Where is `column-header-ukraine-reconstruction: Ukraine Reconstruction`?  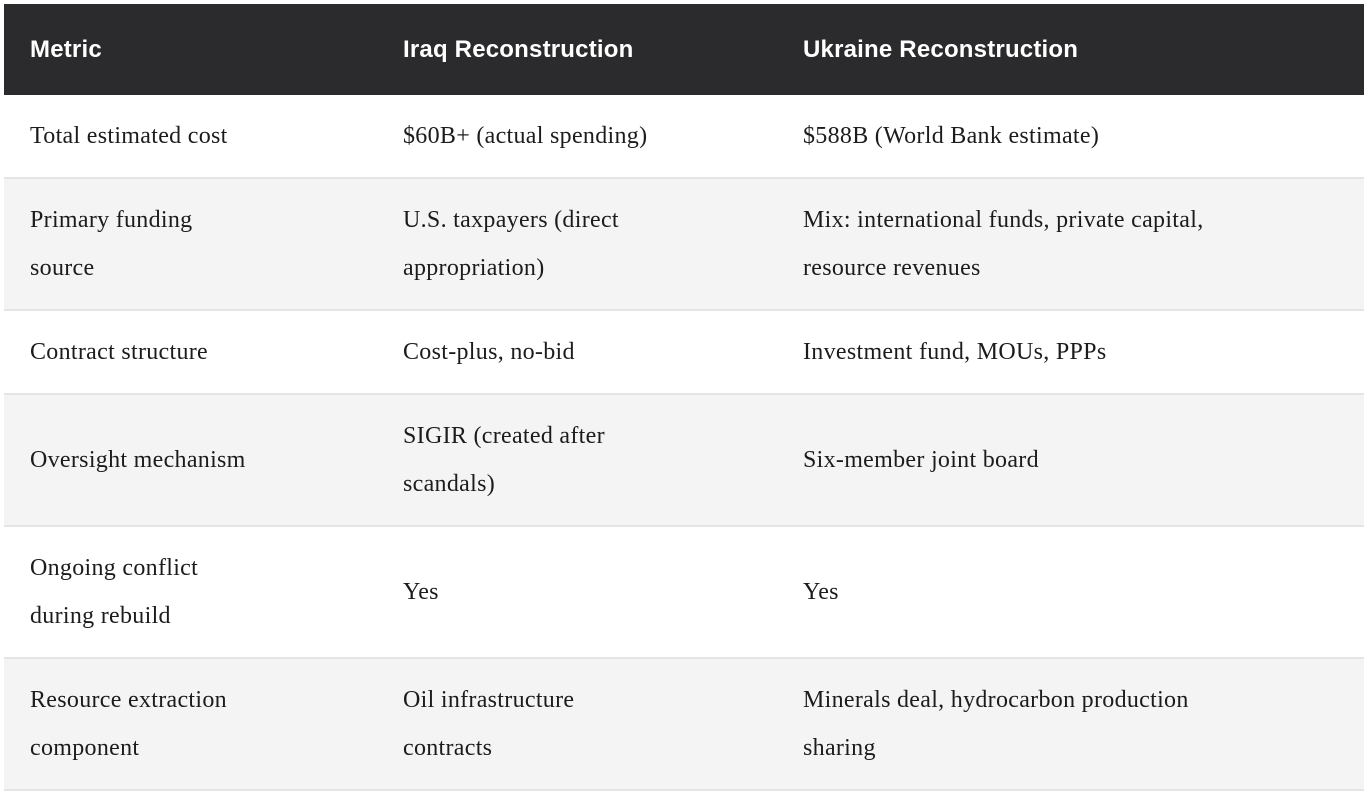 column-header-ukraine-reconstruction: Ukraine Reconstruction is located at coordinates (1070, 49).